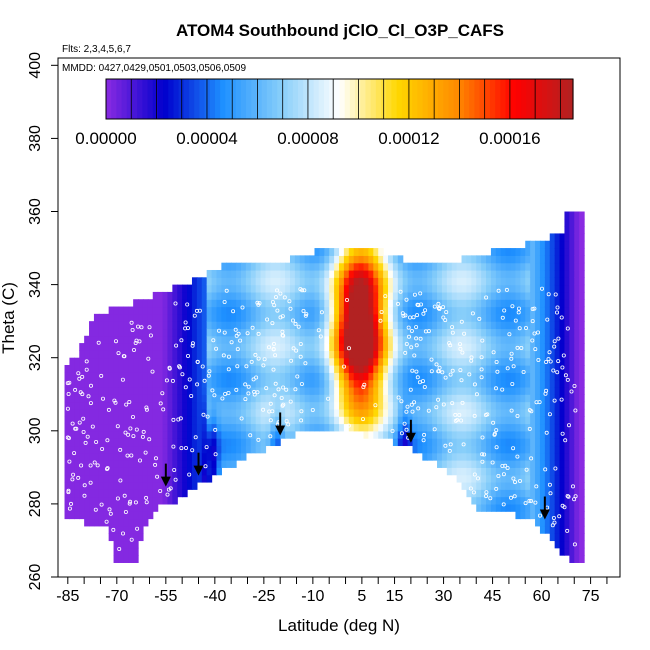 This screenshot has width=650, height=650. What do you see at coordinates (35, 138) in the screenshot?
I see `y-tick-label: 380` at bounding box center [35, 138].